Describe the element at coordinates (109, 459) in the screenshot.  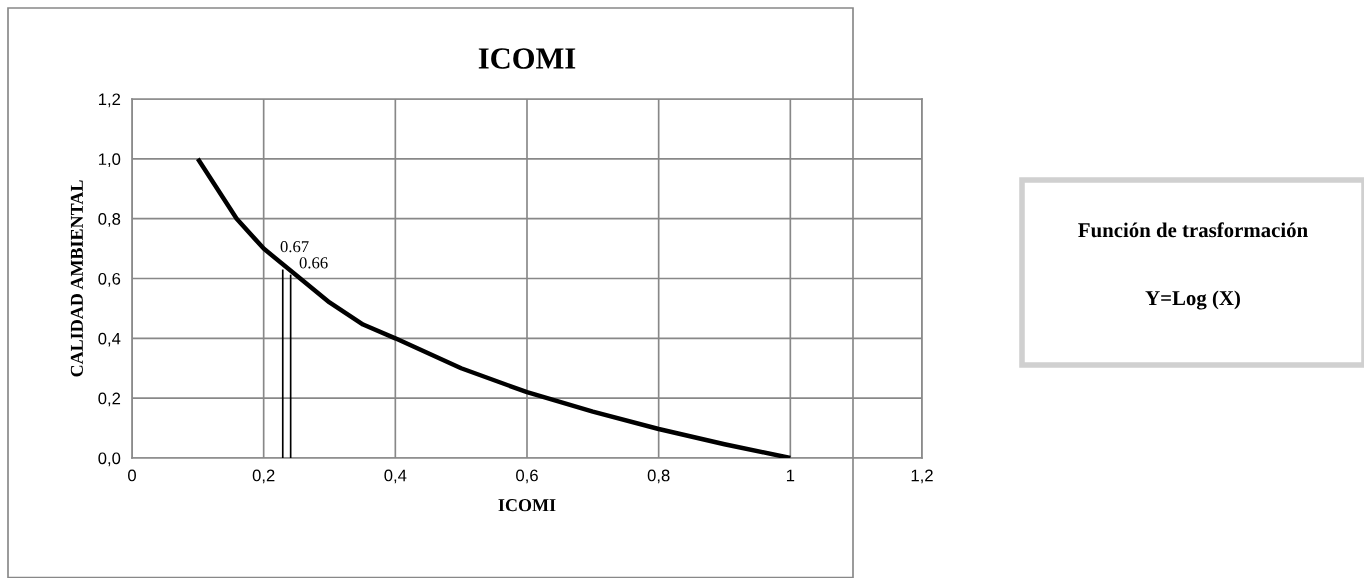
I see `y-tick-label: 0,0` at that location.